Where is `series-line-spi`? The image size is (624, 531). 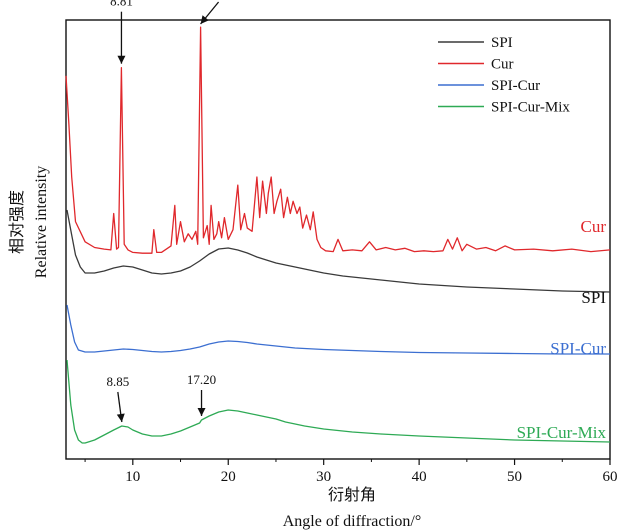
series-line-spi is located at coordinates (338, 251).